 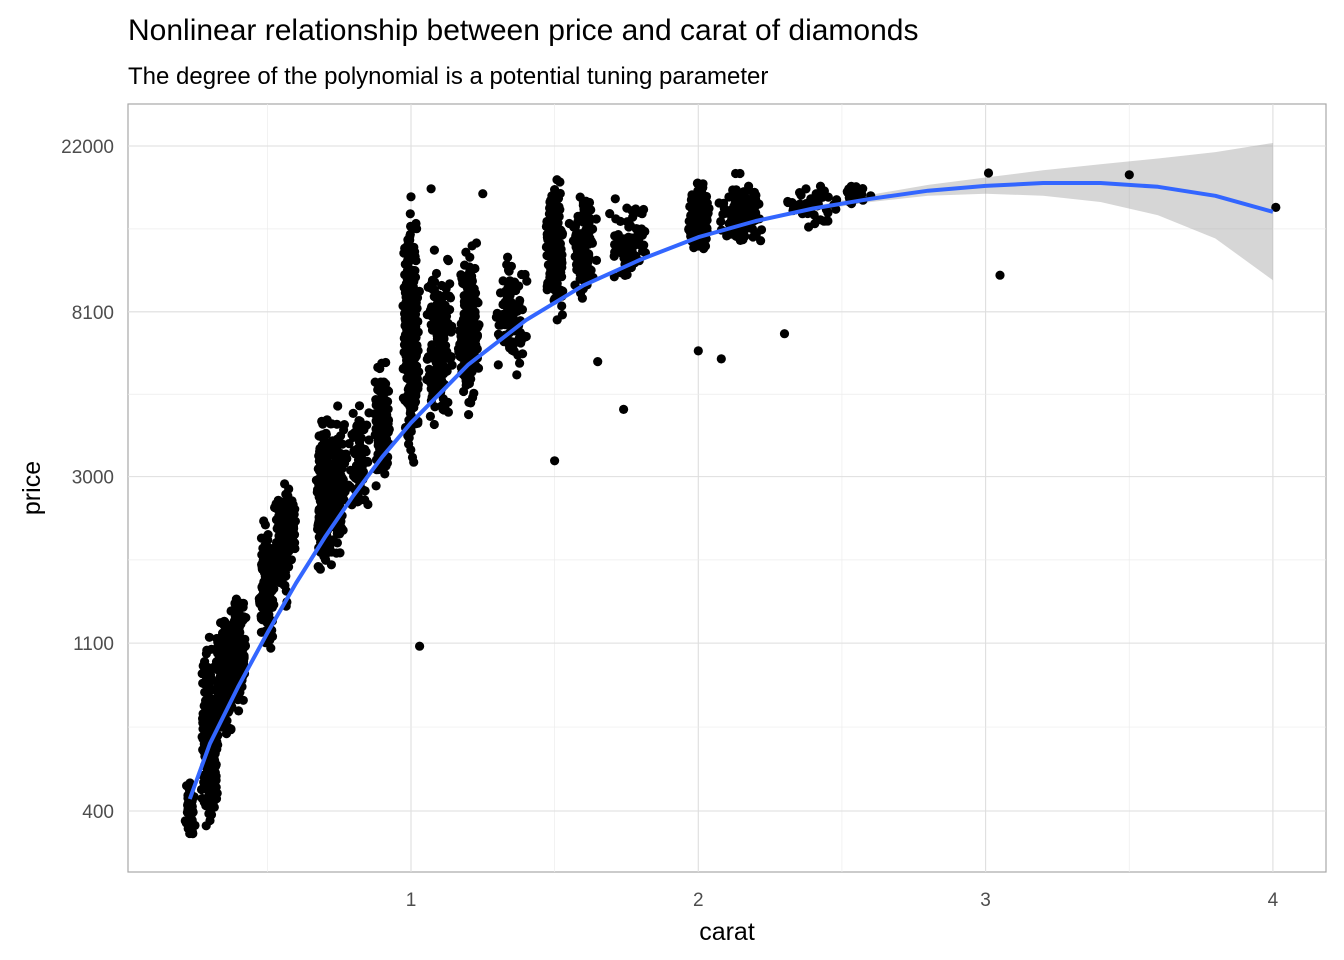 I want to click on x-axis-title: carat, so click(x=727, y=932).